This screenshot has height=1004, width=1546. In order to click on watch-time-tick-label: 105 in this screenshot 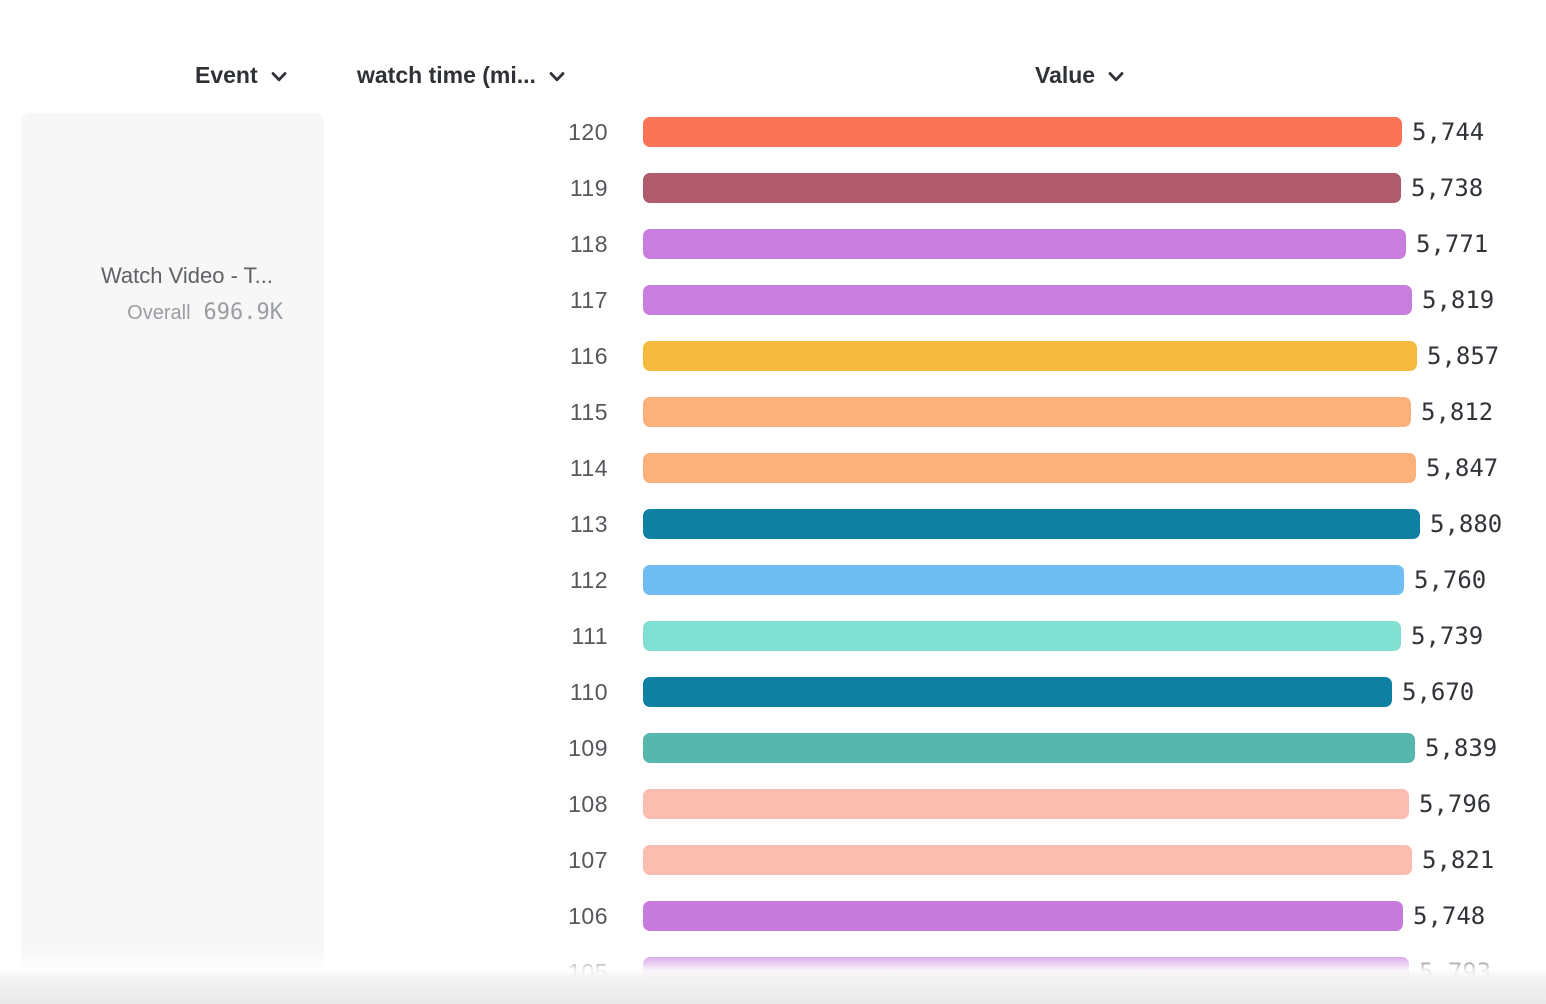, I will do `click(588, 972)`.